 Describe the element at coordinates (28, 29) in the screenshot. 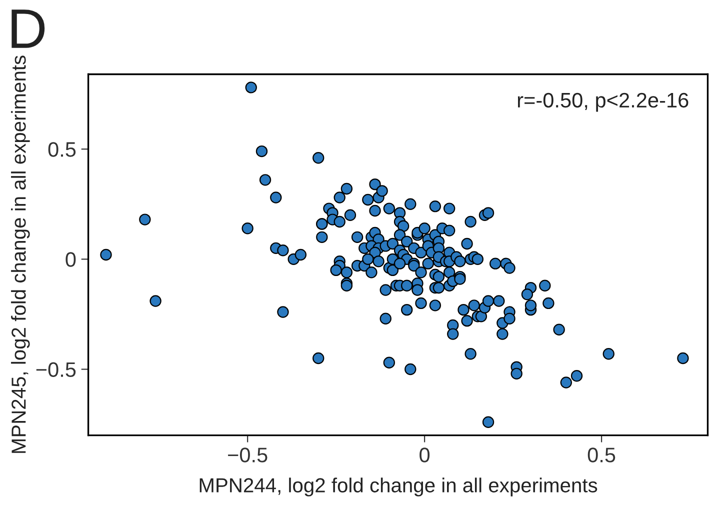

I see `chart-title: D` at that location.